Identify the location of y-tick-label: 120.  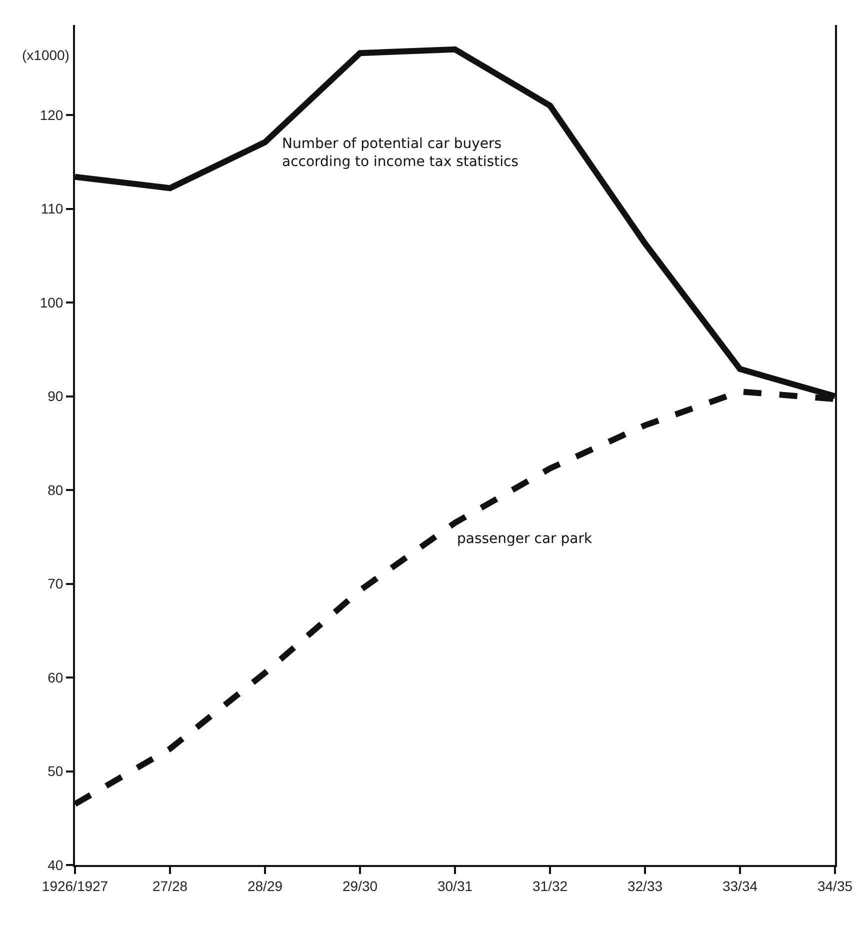
(52, 114).